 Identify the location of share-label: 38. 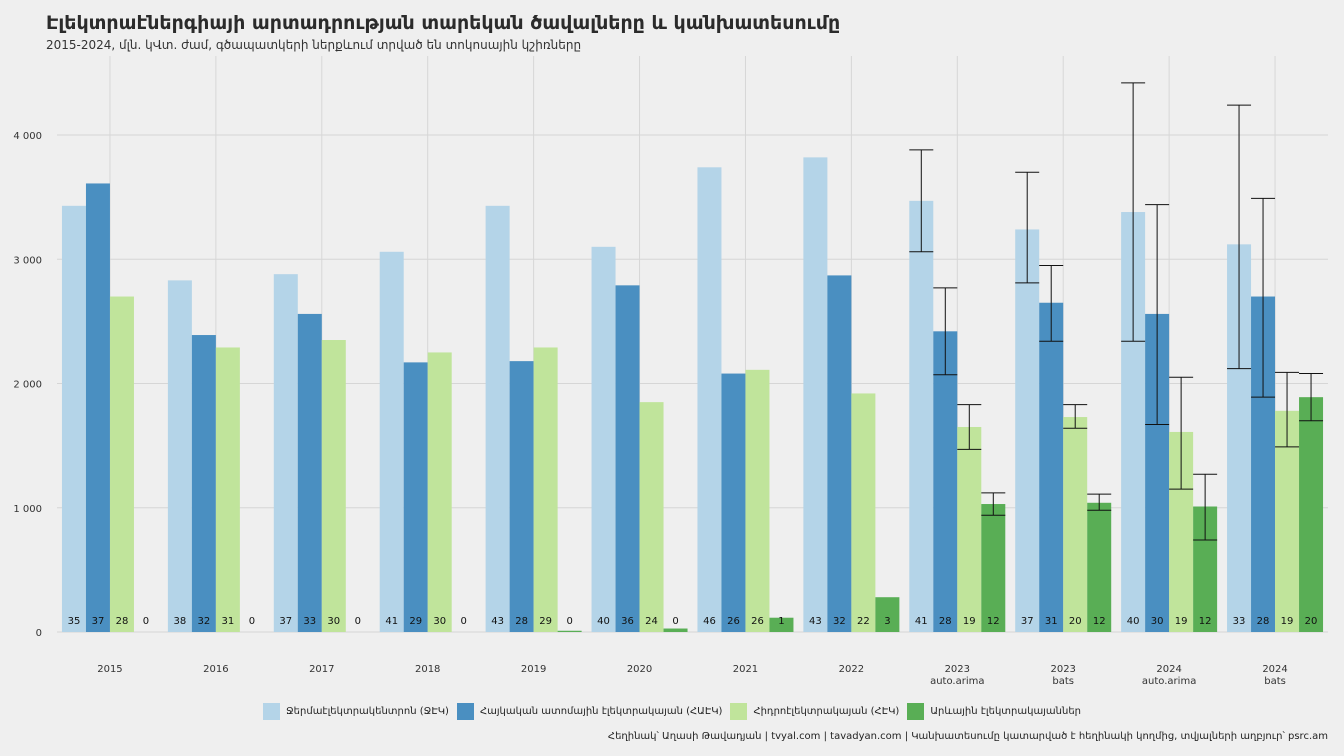
(180, 621).